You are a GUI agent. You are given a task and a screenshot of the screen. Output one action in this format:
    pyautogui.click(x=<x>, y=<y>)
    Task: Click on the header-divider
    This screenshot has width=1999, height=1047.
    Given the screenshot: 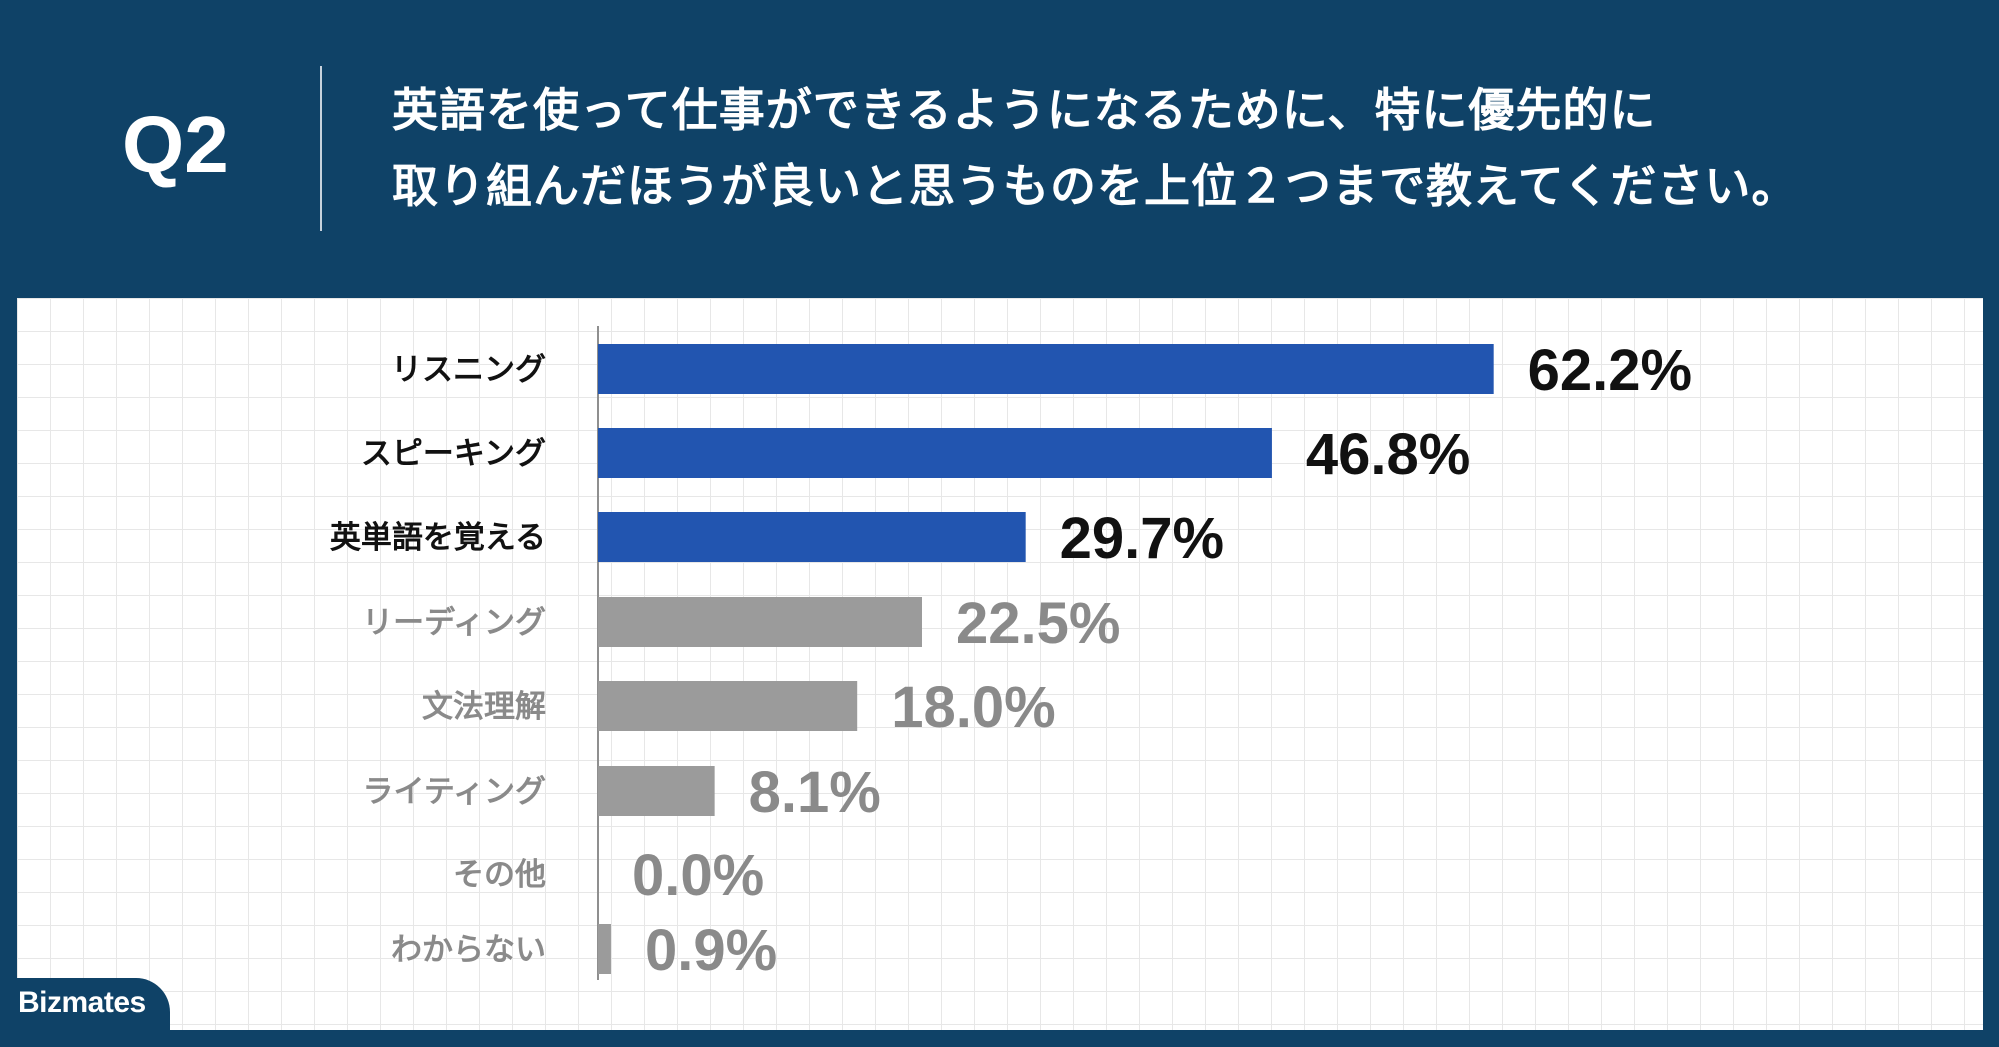 What is the action you would take?
    pyautogui.click(x=321, y=148)
    